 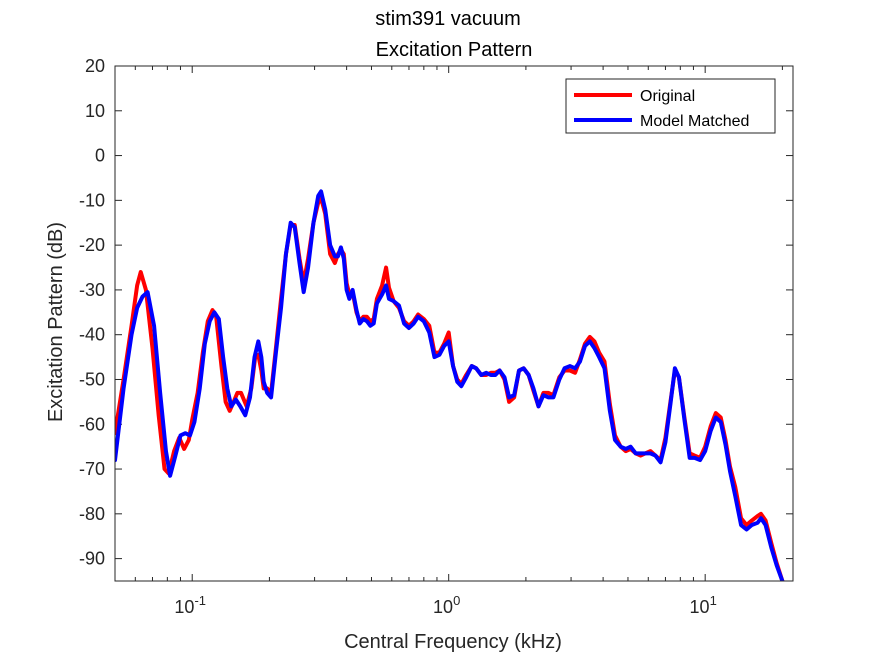 What do you see at coordinates (670, 106) in the screenshot?
I see `legend-box` at bounding box center [670, 106].